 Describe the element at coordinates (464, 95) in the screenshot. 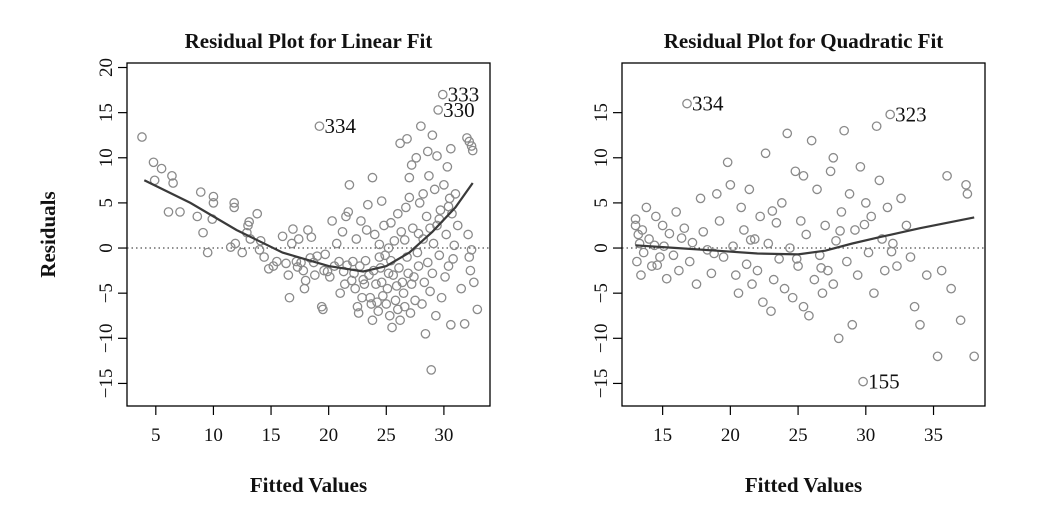

I see `outlier-label: 333` at that location.